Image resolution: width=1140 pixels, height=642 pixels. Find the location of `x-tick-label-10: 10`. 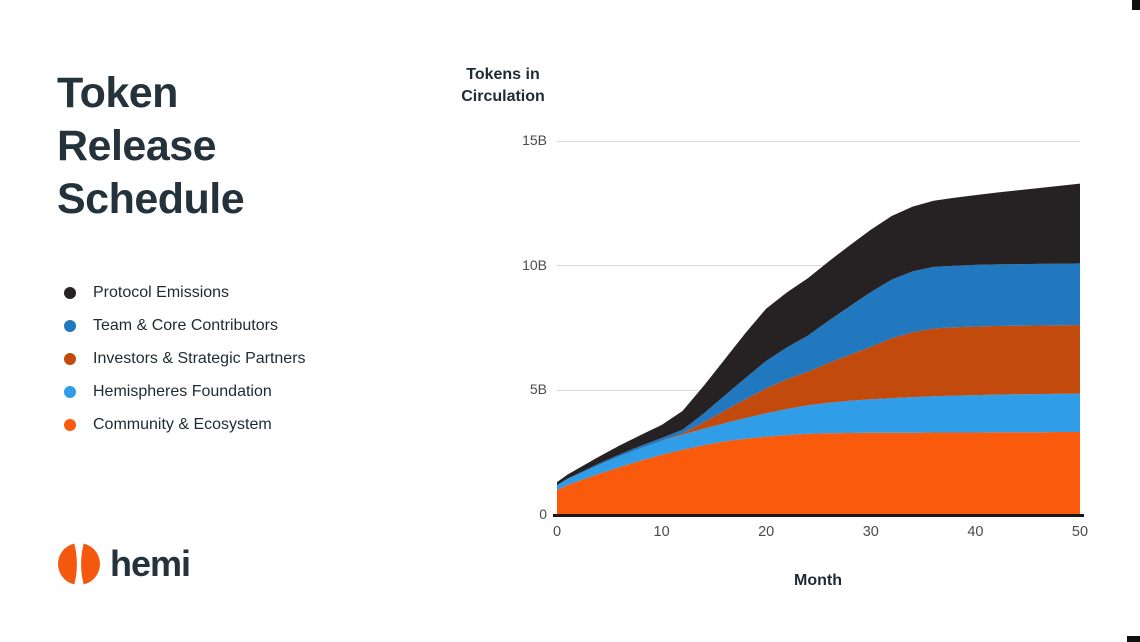

x-tick-label-10: 10 is located at coordinates (661, 532).